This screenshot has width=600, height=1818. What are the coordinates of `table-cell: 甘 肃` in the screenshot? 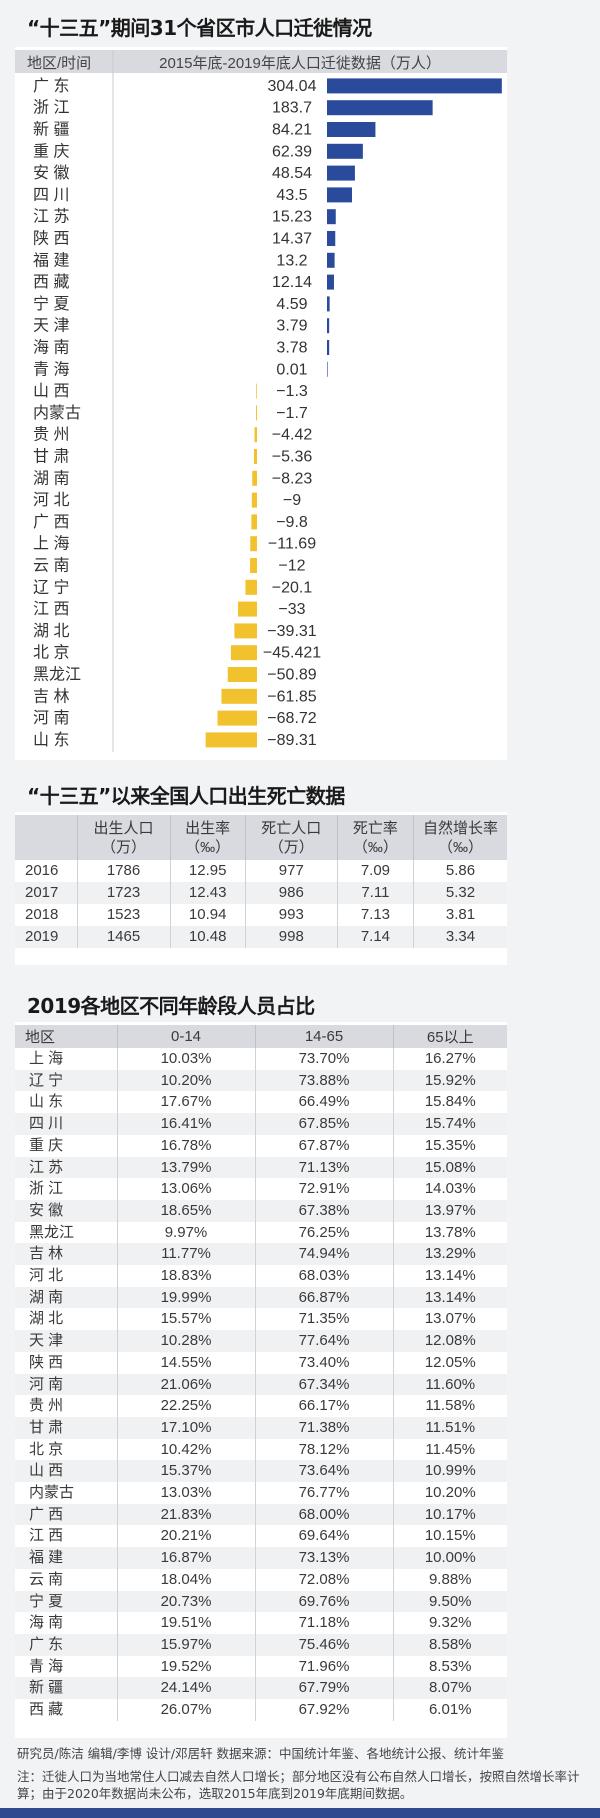 It's located at (66, 1427).